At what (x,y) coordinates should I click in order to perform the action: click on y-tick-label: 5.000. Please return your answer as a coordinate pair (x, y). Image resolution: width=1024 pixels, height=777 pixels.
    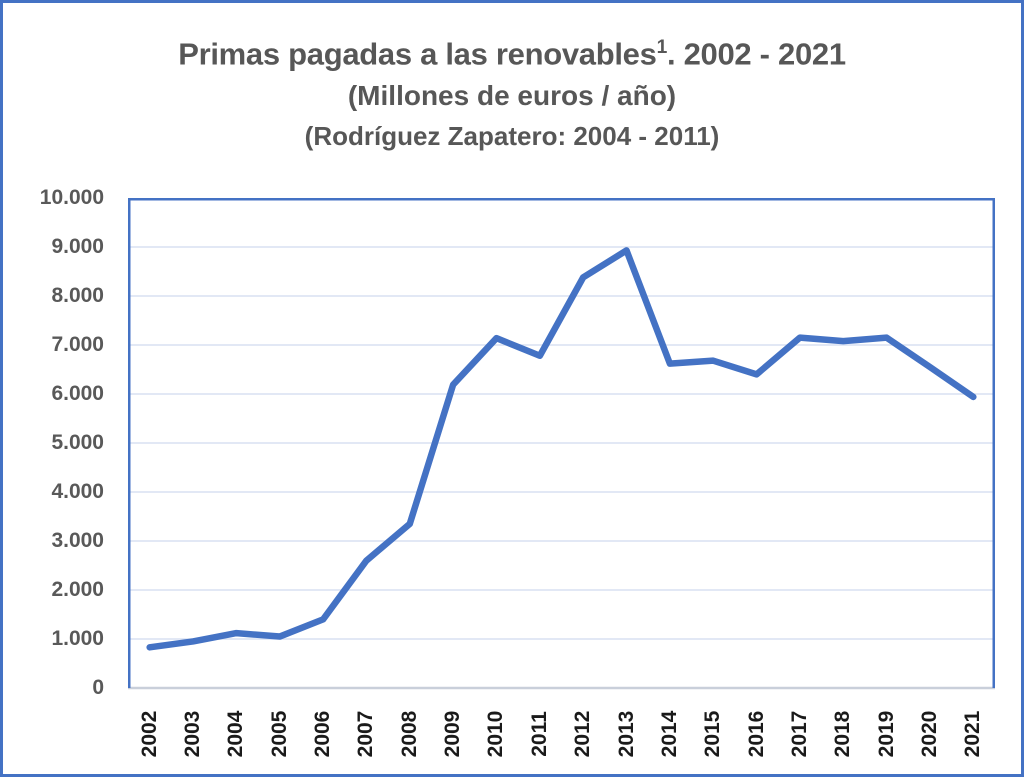
    Looking at the image, I should click on (77, 442).